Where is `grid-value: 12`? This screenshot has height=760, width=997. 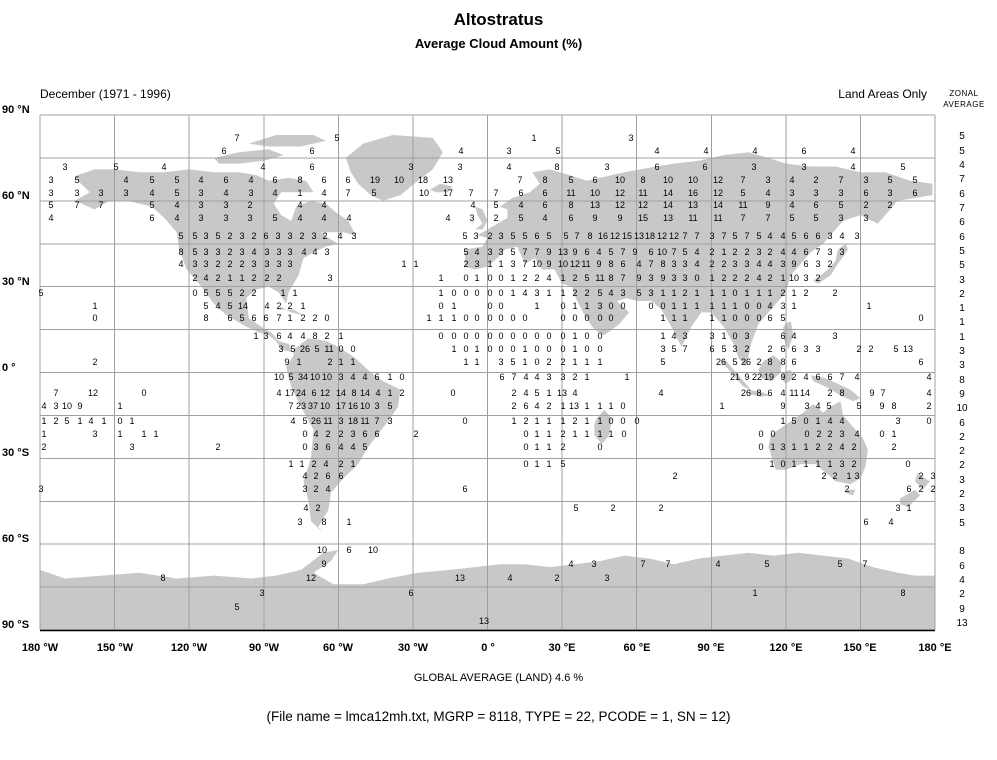 grid-value: 12 is located at coordinates (662, 236).